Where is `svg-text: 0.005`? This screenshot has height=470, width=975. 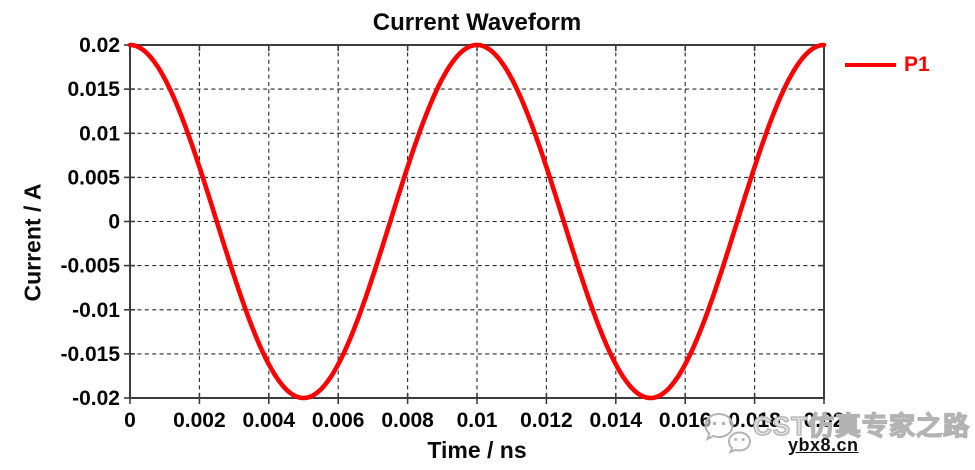
svg-text: 0.005 is located at coordinates (93, 177).